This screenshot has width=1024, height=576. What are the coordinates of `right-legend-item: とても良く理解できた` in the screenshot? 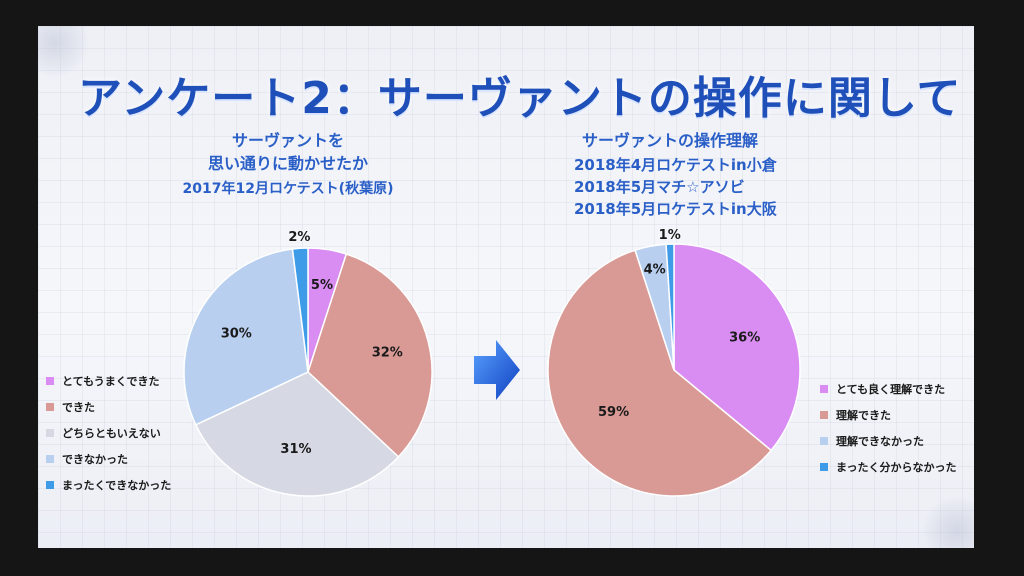 It's located at (888, 389).